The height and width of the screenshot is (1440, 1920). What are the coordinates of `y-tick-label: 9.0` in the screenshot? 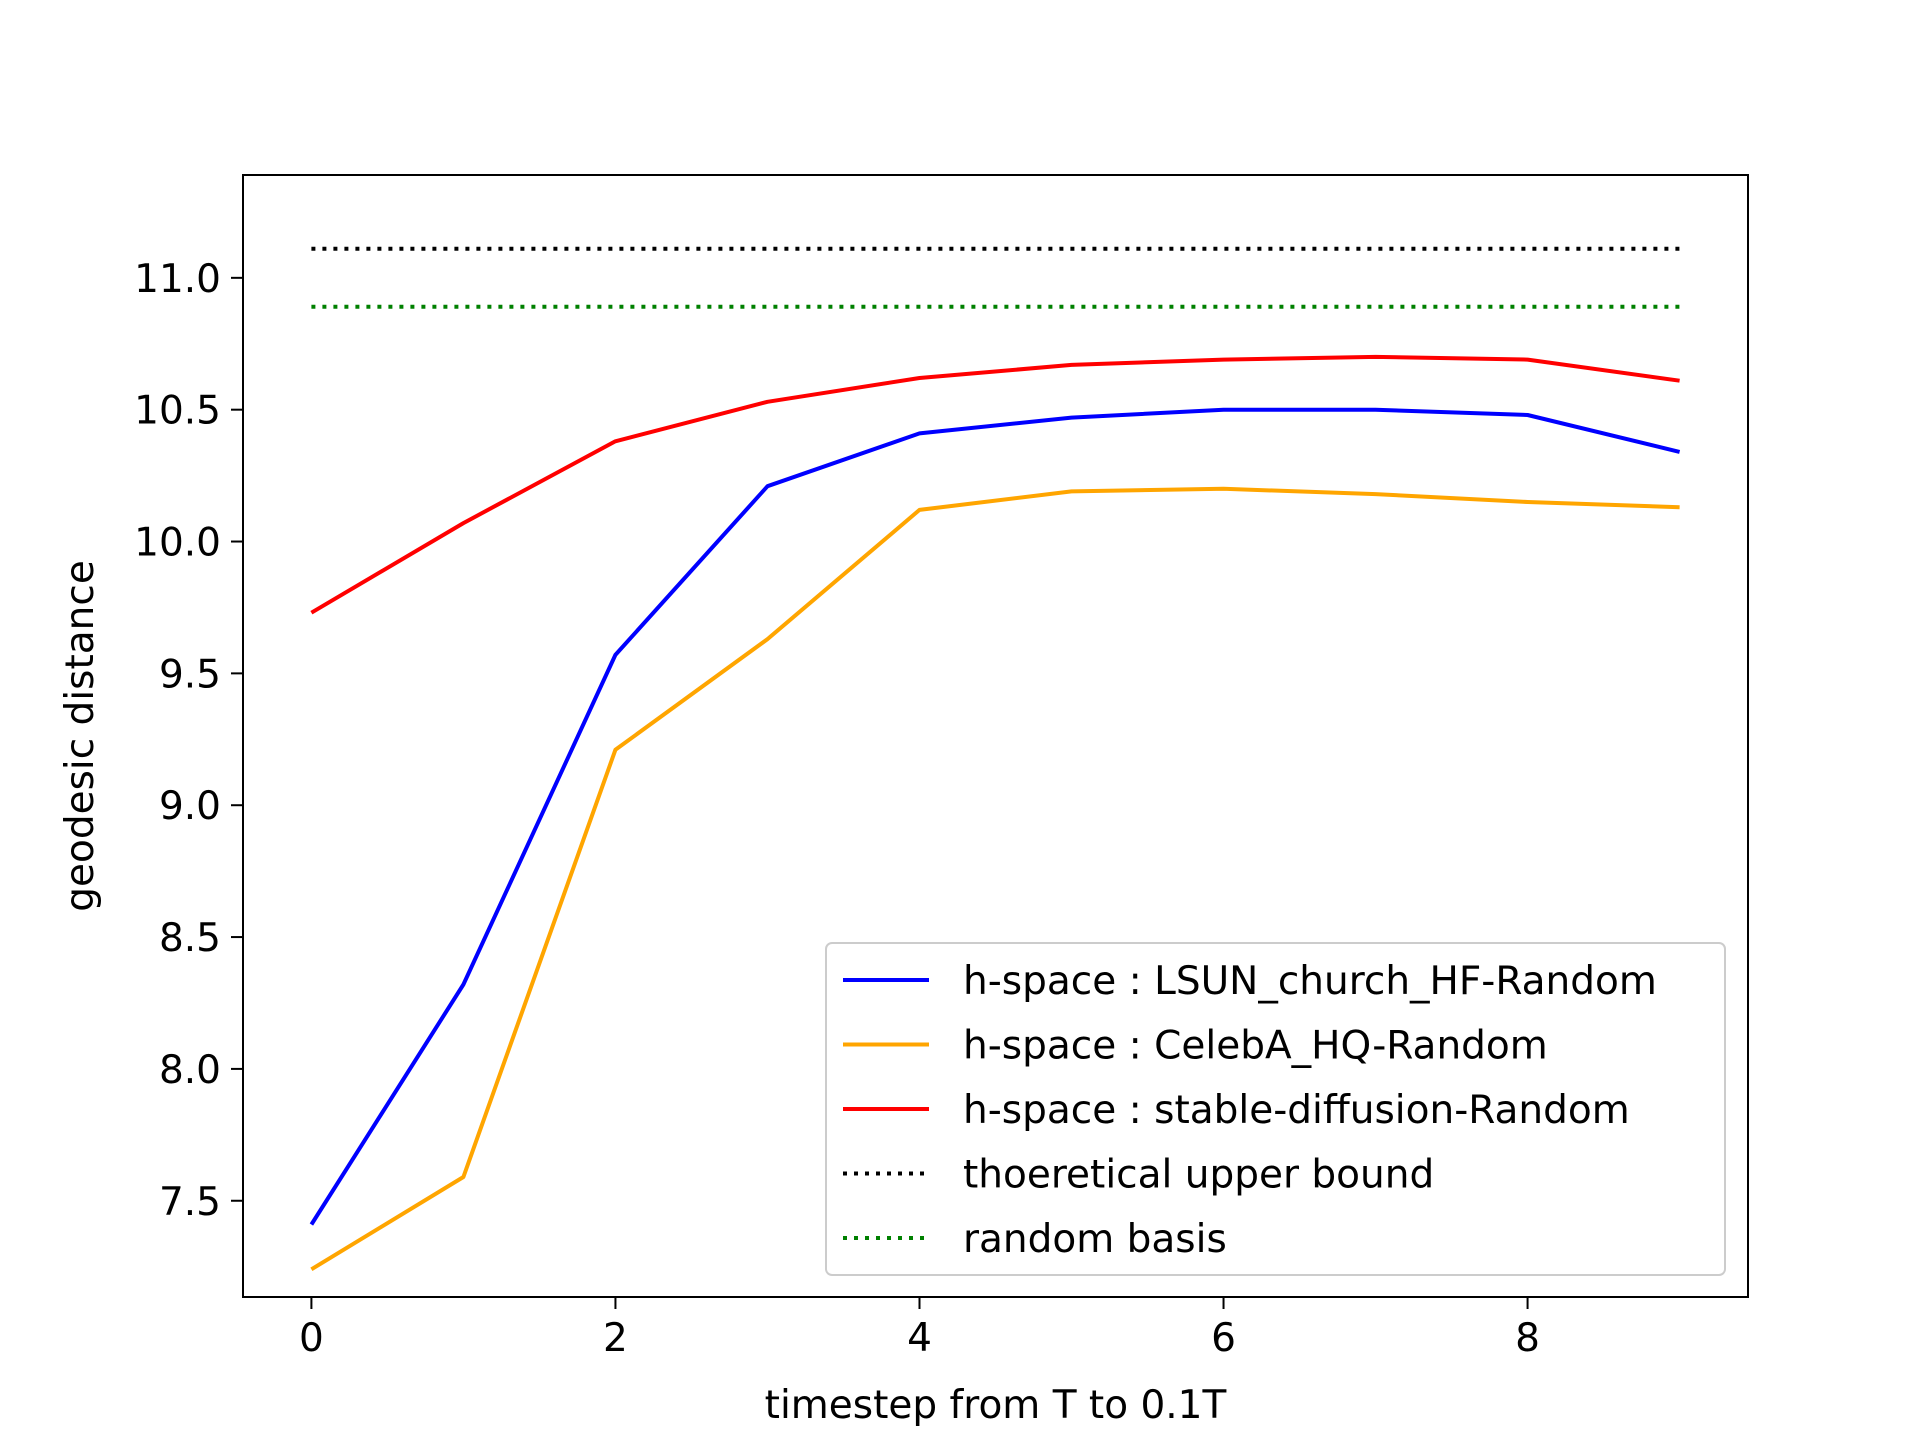 It's located at (190, 806).